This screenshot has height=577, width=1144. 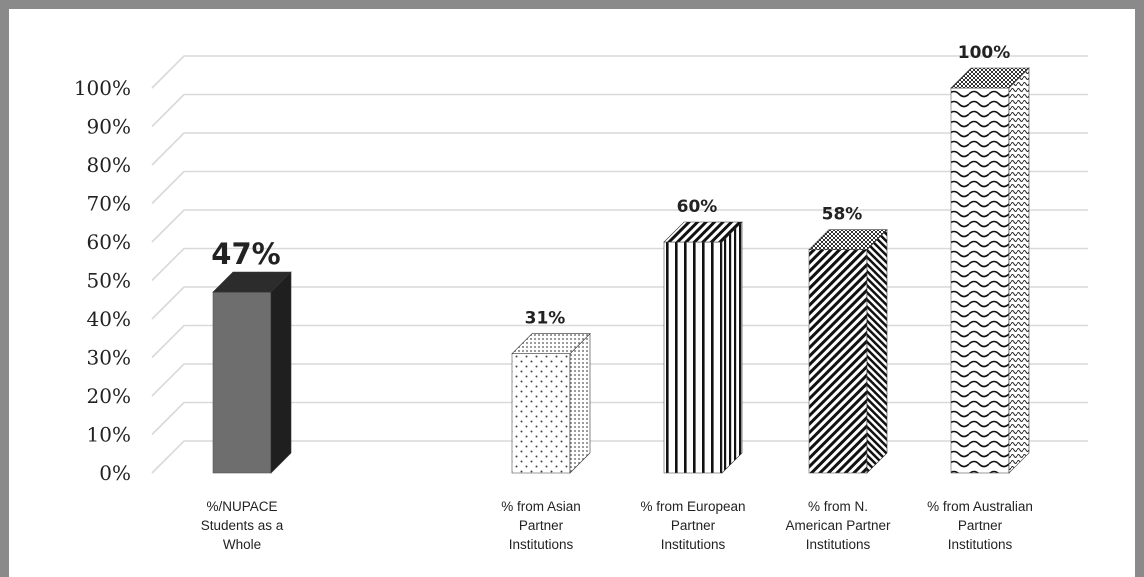 What do you see at coordinates (541, 525) in the screenshot?
I see `category-label: % from Asian Partner Institutions` at bounding box center [541, 525].